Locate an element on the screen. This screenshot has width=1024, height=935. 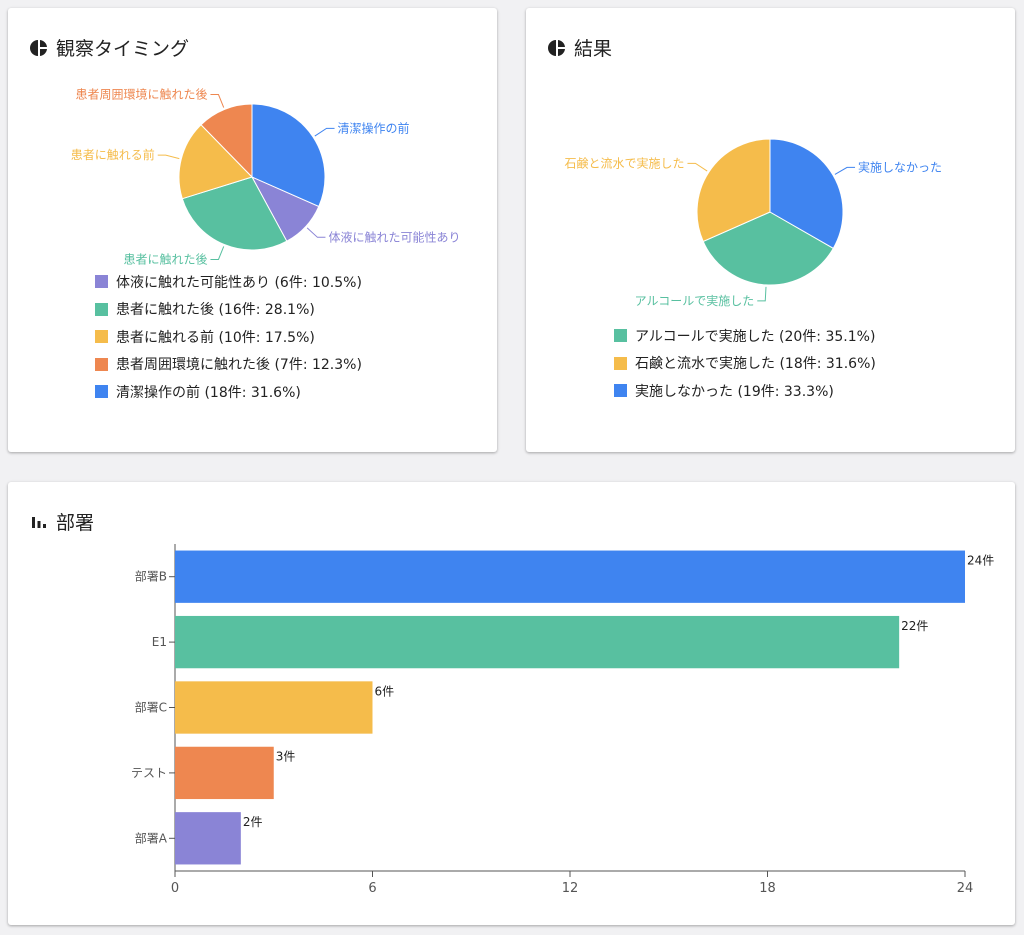
legend-label: 清潔操作の前 (18件: 31.6%) is located at coordinates (208, 392).